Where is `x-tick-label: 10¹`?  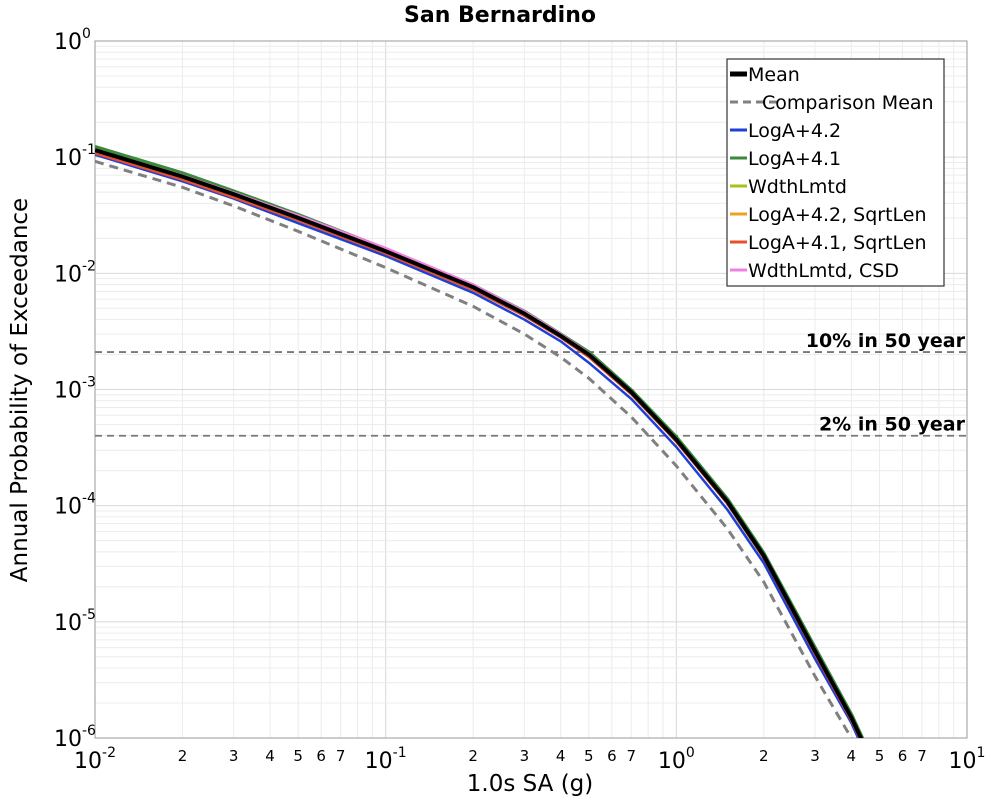
x-tick-label: 10¹ is located at coordinates (967, 759).